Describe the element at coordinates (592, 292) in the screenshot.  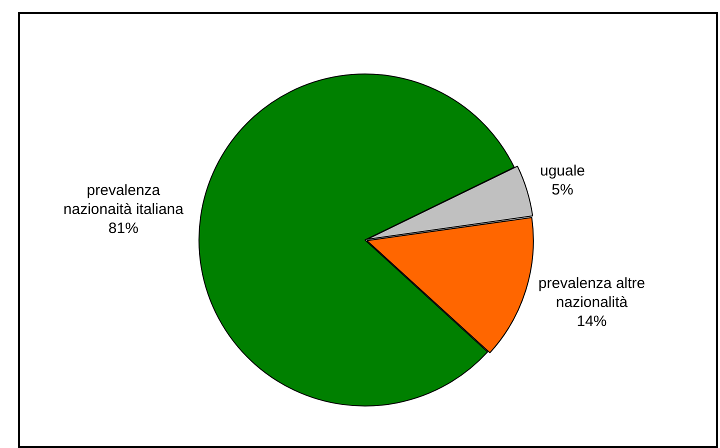
I see `slice-label: prevalenza altre nazionalità` at that location.